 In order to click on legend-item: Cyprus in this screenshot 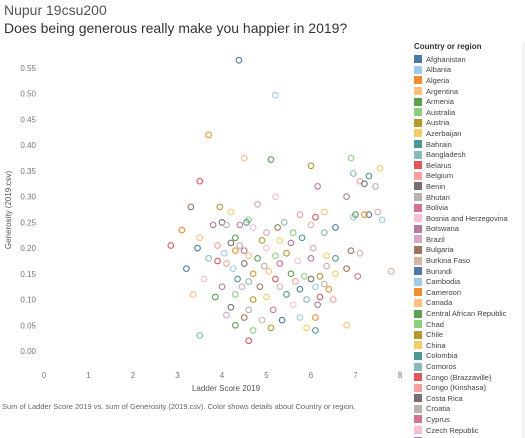, I will do `click(469, 419)`.